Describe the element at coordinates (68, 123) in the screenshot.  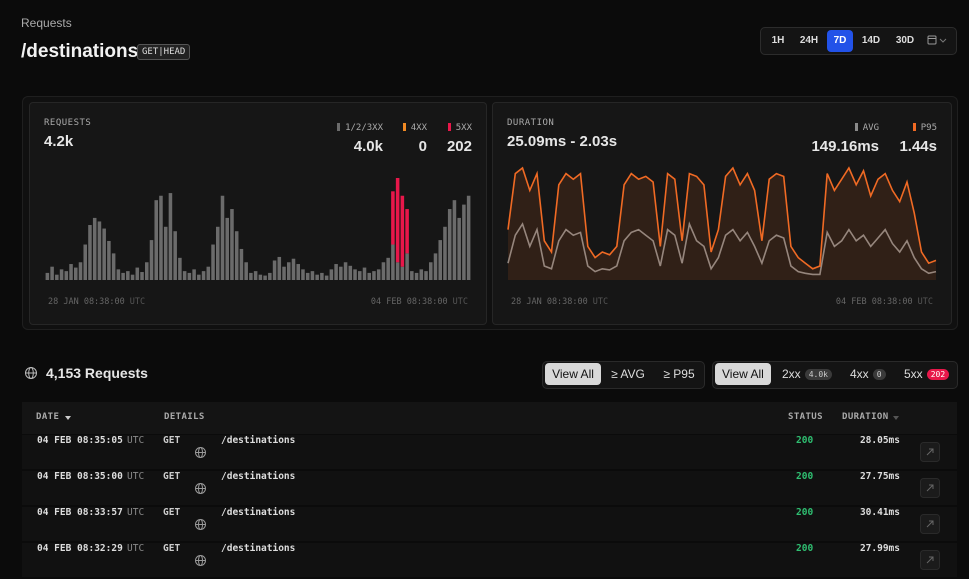
I see `chart-title: REQUESTS` at that location.